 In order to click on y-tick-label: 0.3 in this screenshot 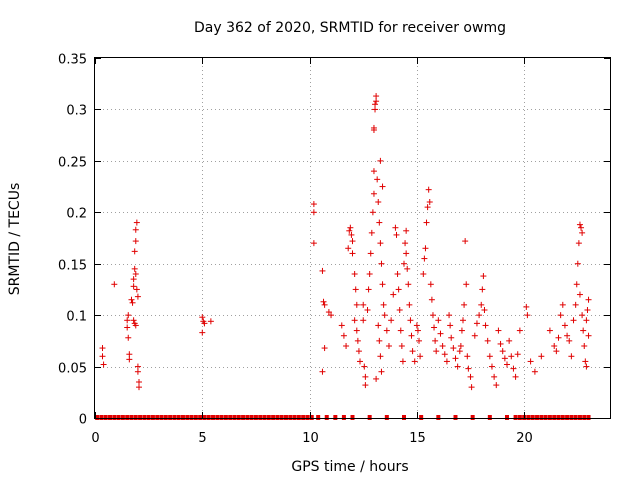, I will do `click(76, 111)`.